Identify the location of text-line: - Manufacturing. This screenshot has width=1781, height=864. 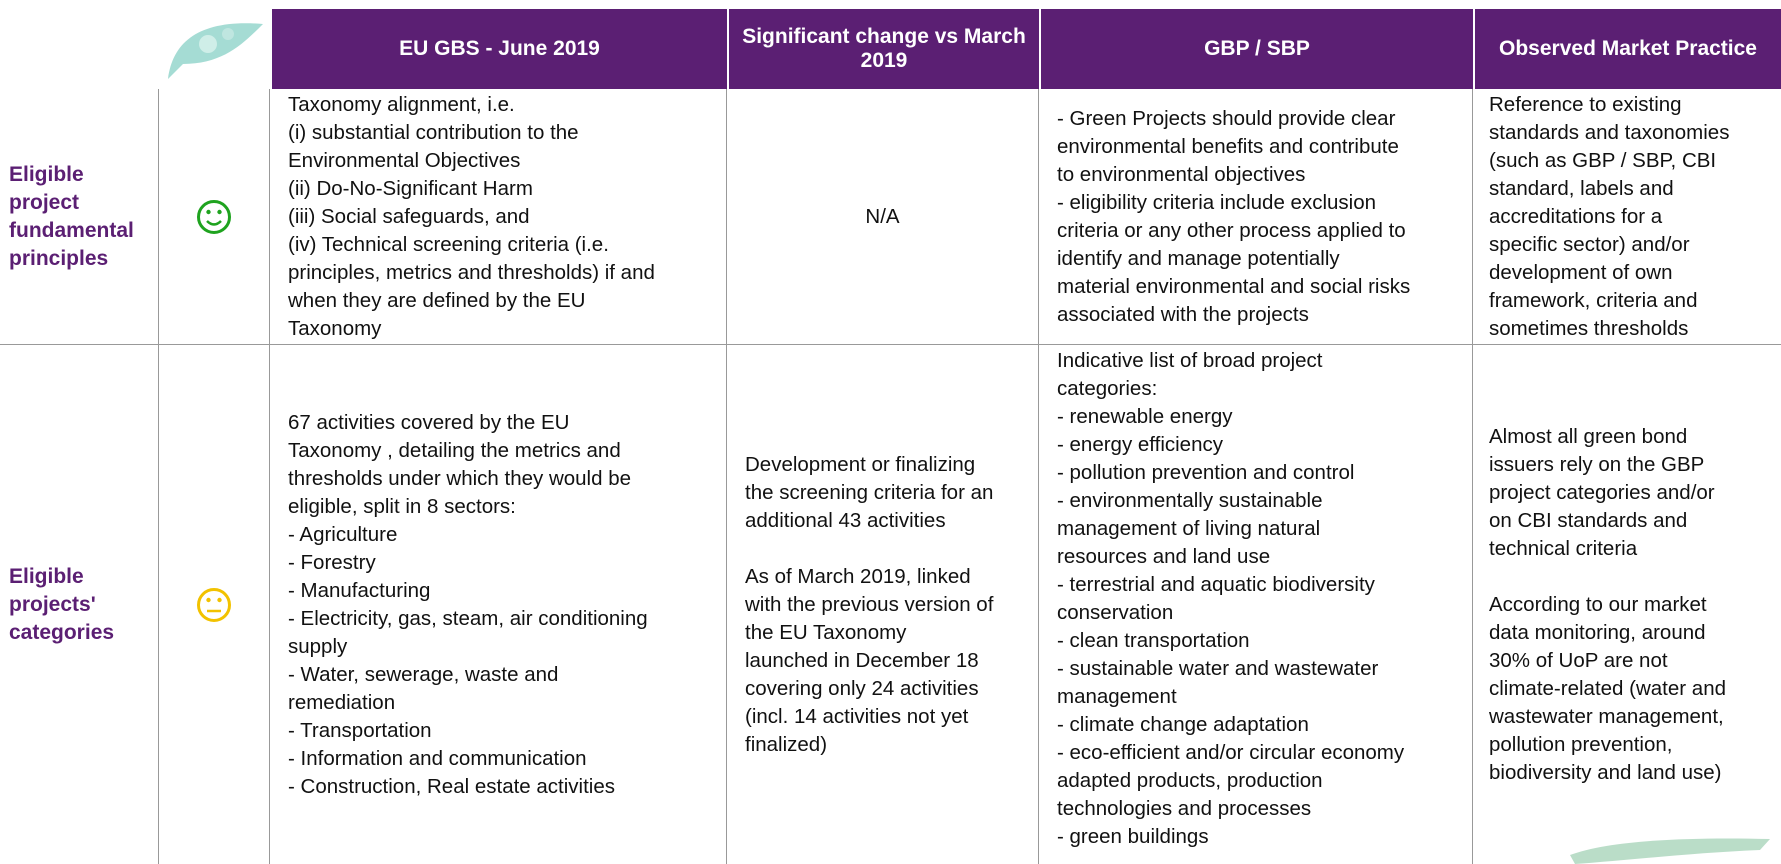
(359, 590).